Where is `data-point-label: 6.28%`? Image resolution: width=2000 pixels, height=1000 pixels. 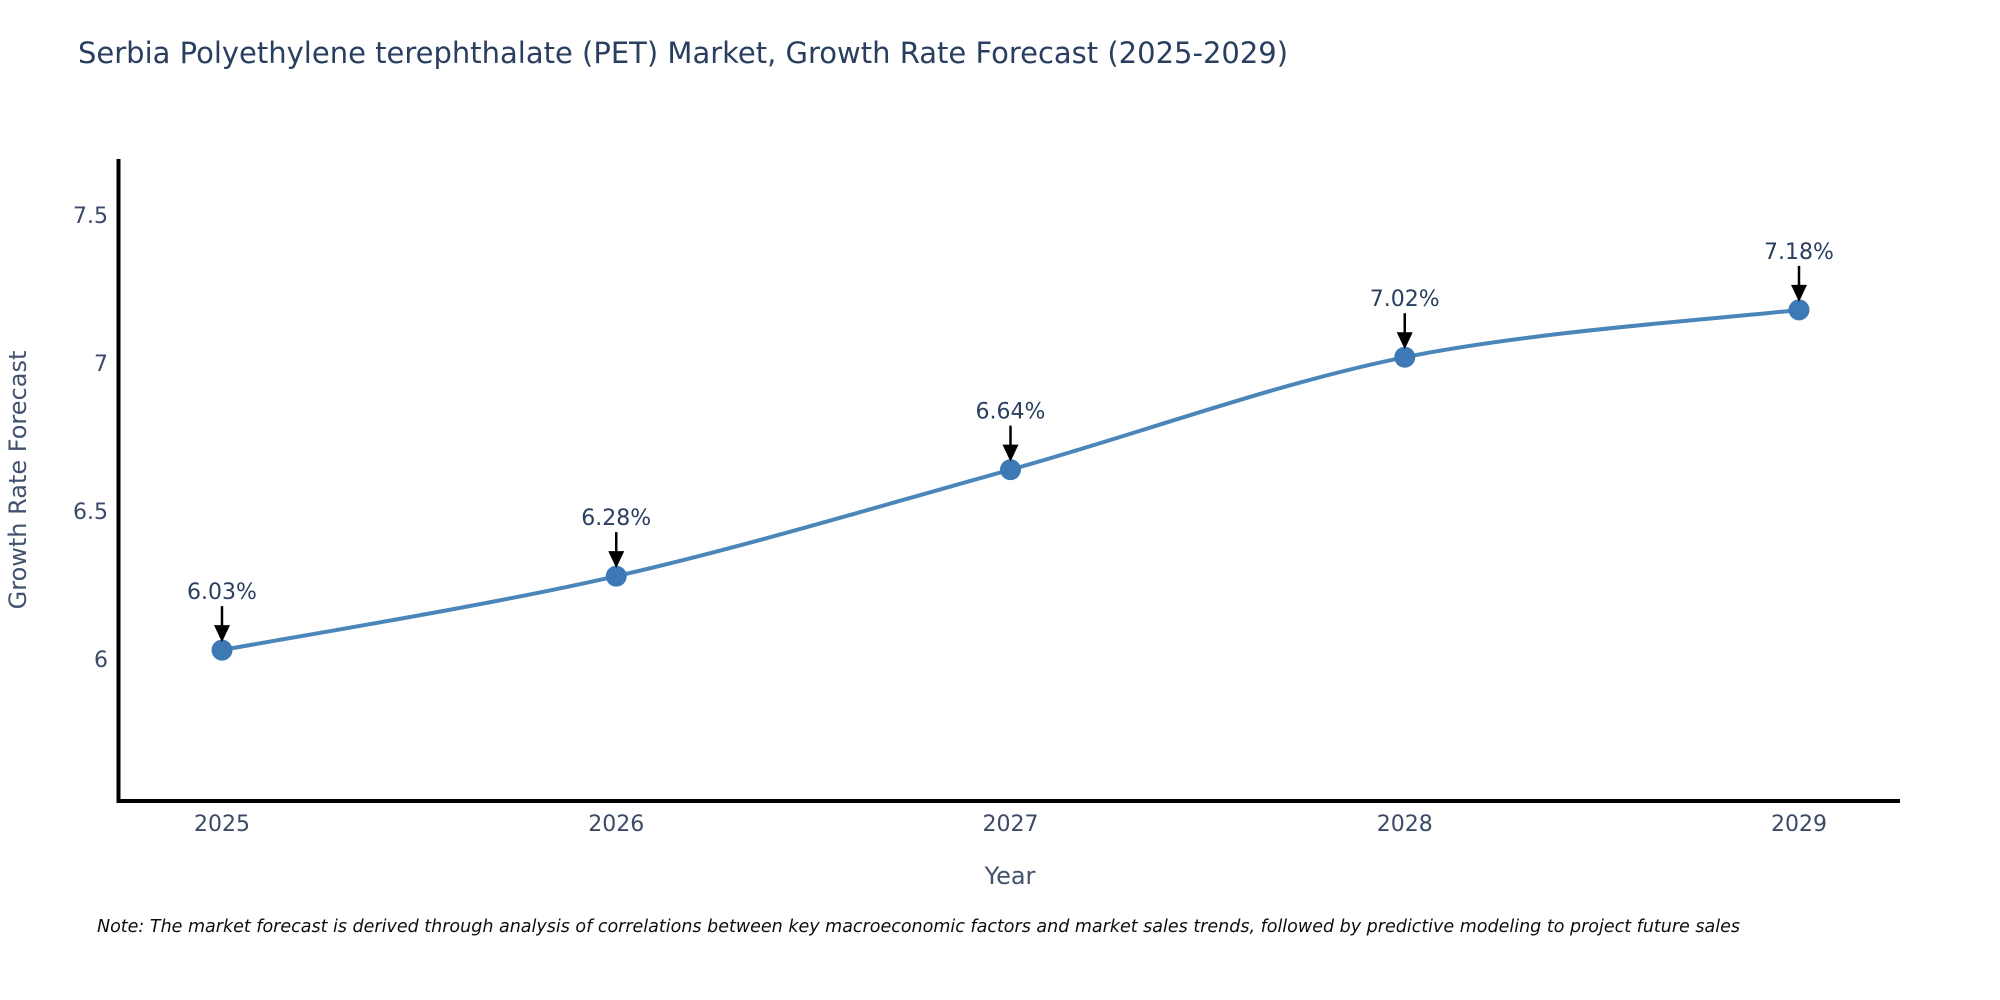 data-point-label: 6.28% is located at coordinates (616, 518).